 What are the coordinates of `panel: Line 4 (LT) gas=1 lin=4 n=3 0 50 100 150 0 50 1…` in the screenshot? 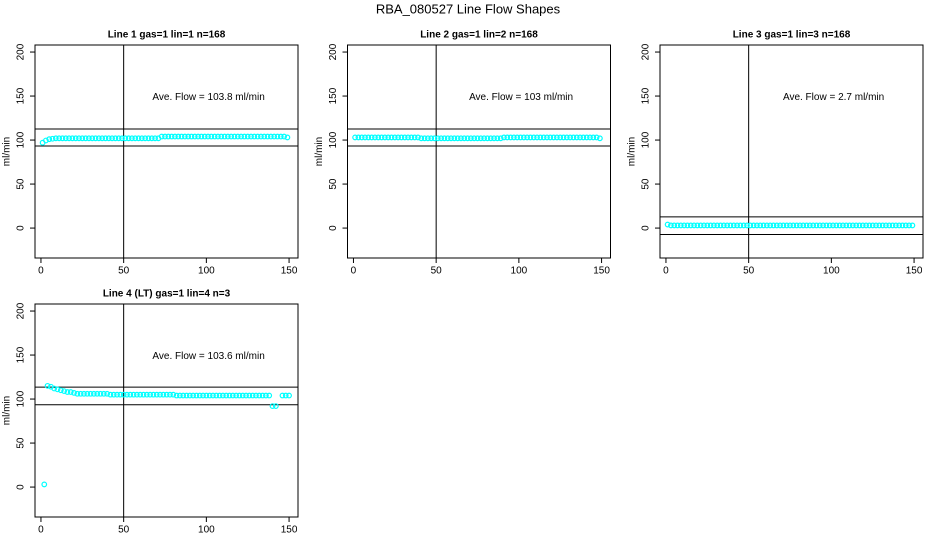 It's located at (150, 412).